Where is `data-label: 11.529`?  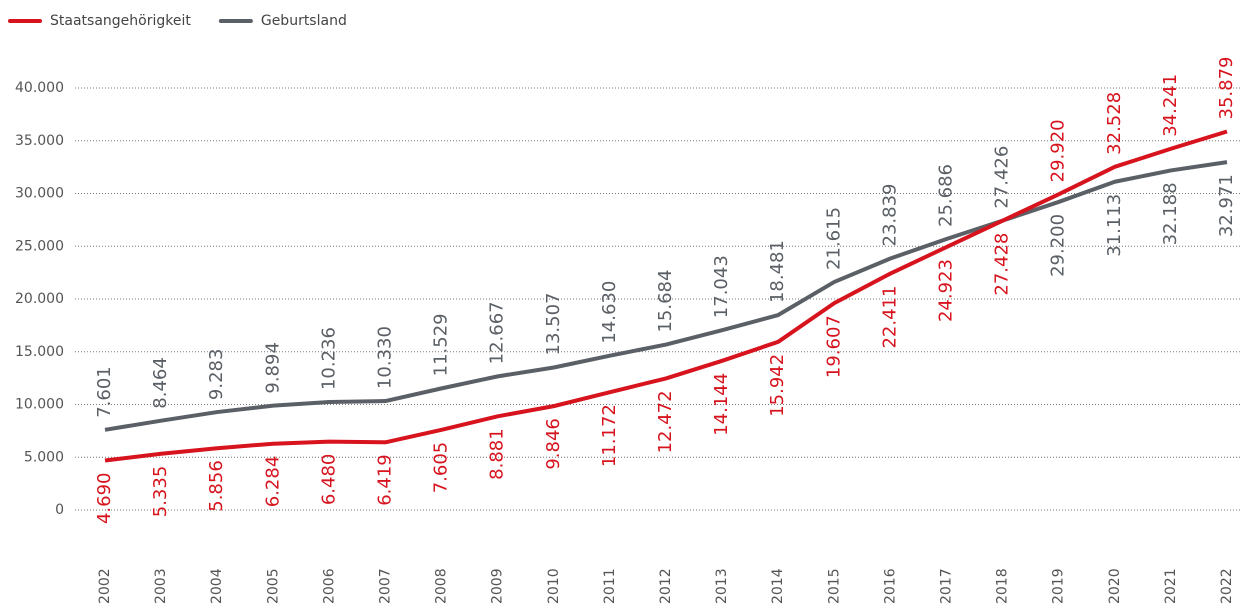
data-label: 11.529 is located at coordinates (441, 344).